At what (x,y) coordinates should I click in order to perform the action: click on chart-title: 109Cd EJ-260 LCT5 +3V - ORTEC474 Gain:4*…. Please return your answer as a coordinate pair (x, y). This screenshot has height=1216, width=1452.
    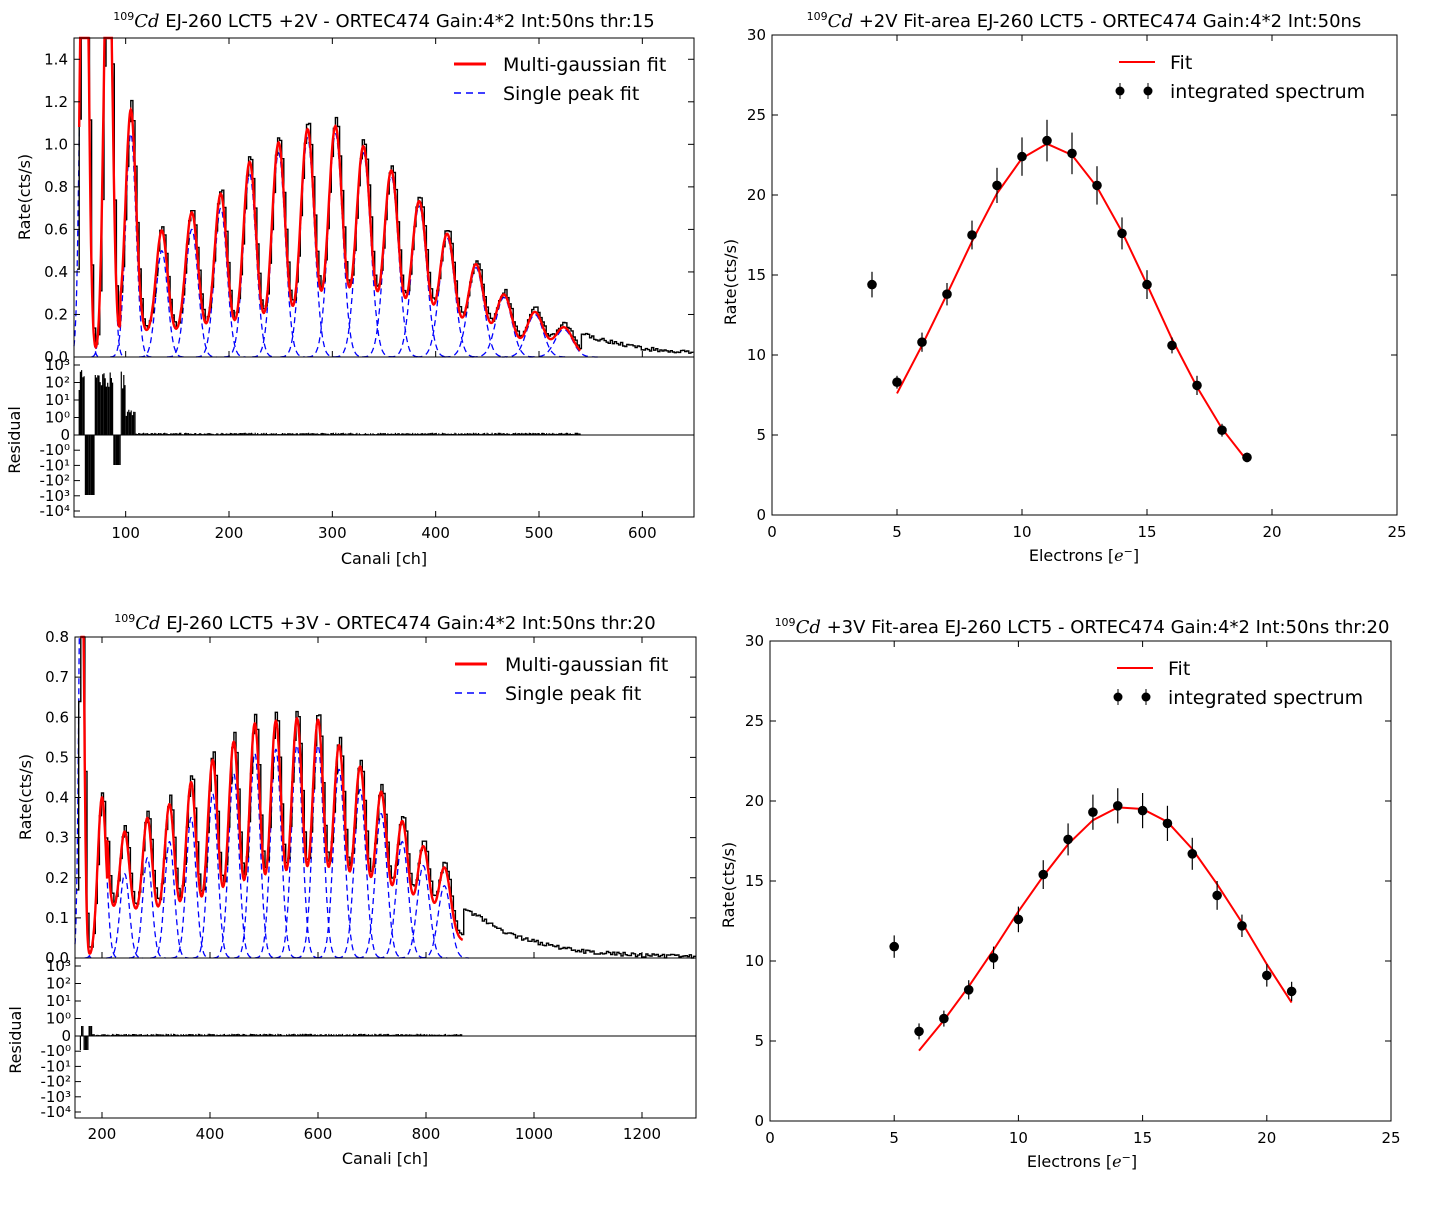
    Looking at the image, I should click on (384, 623).